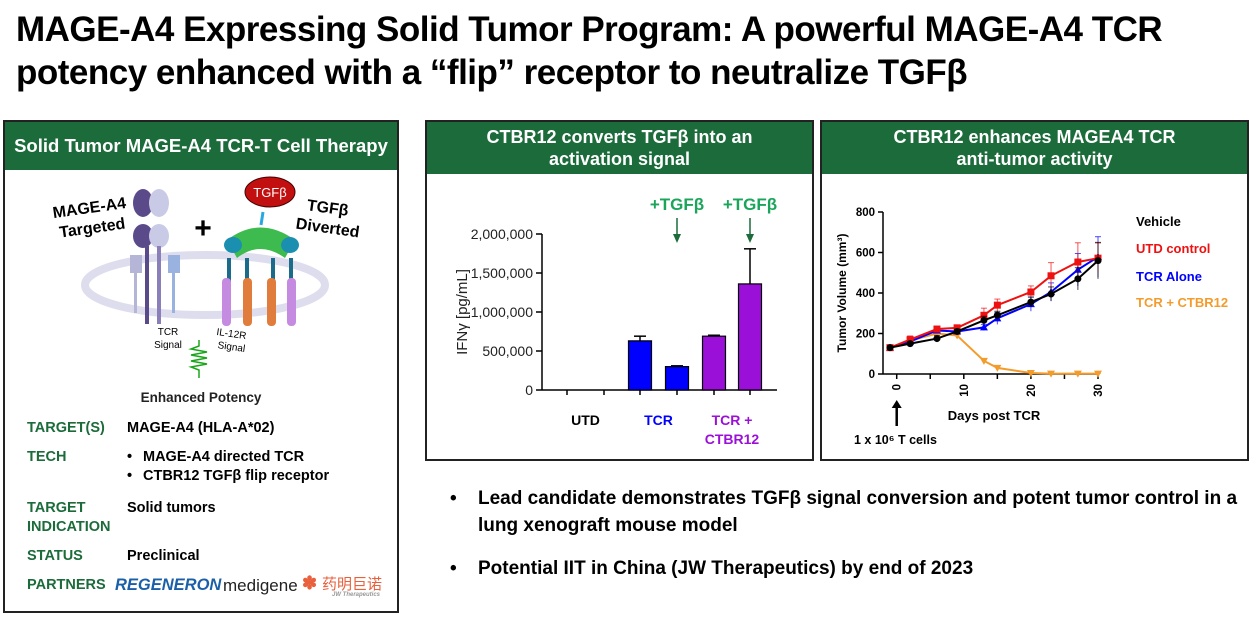 The image size is (1260, 623). What do you see at coordinates (201, 397) in the screenshot?
I see `enhanced-potency-label: Enhanced Potency` at bounding box center [201, 397].